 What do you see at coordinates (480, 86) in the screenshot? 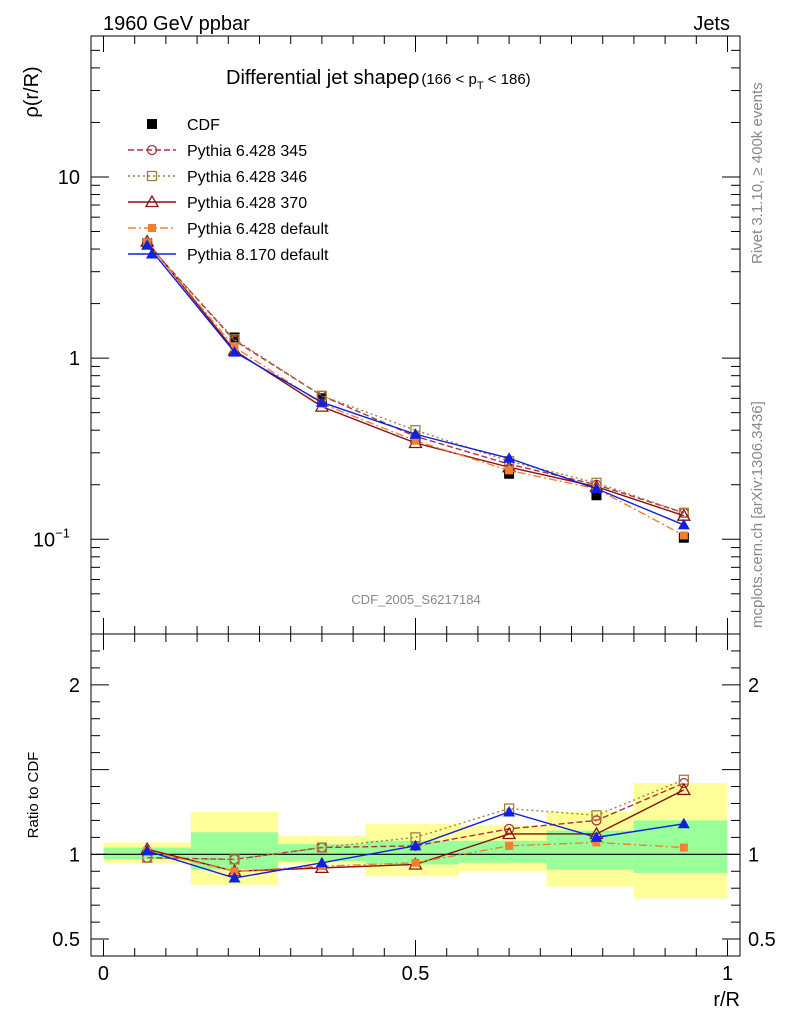
I see `main-title-range-sub: T` at bounding box center [480, 86].